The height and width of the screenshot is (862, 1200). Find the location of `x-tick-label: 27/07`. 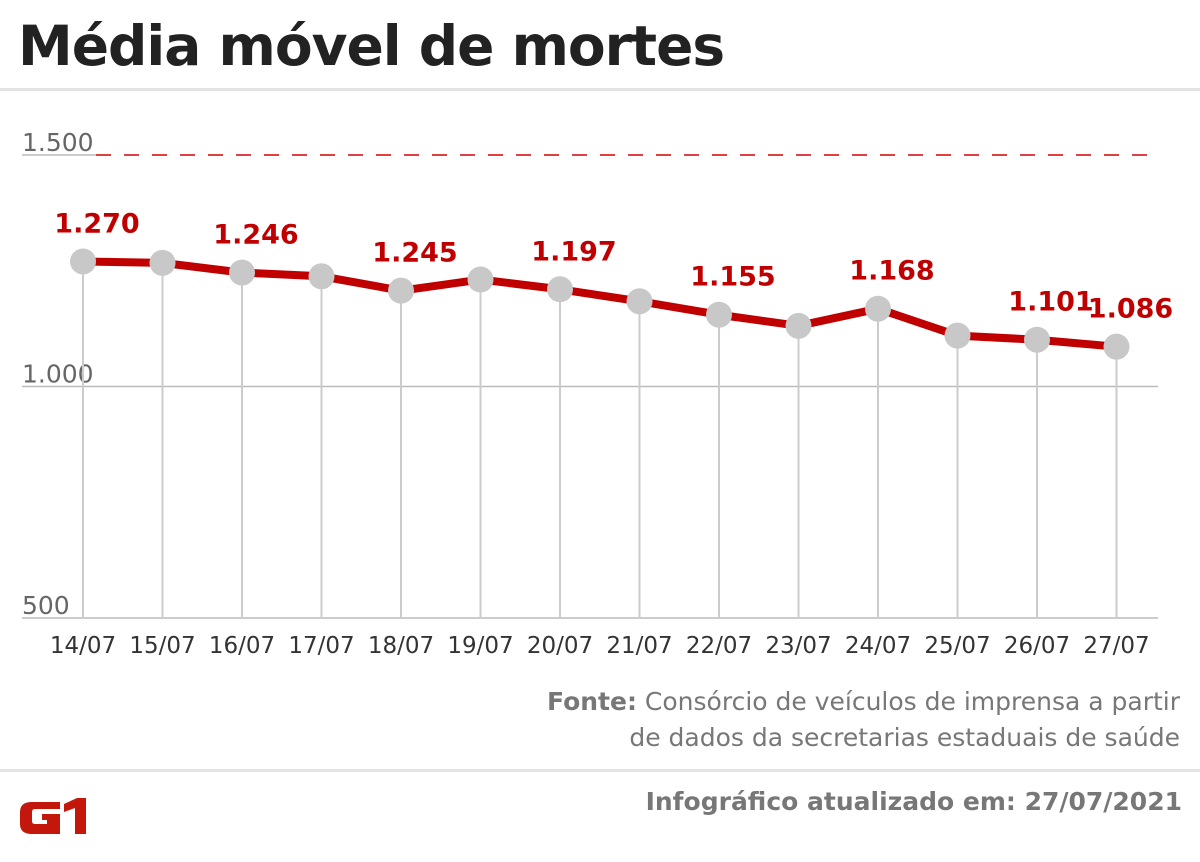

x-tick-label: 27/07 is located at coordinates (1116, 646).